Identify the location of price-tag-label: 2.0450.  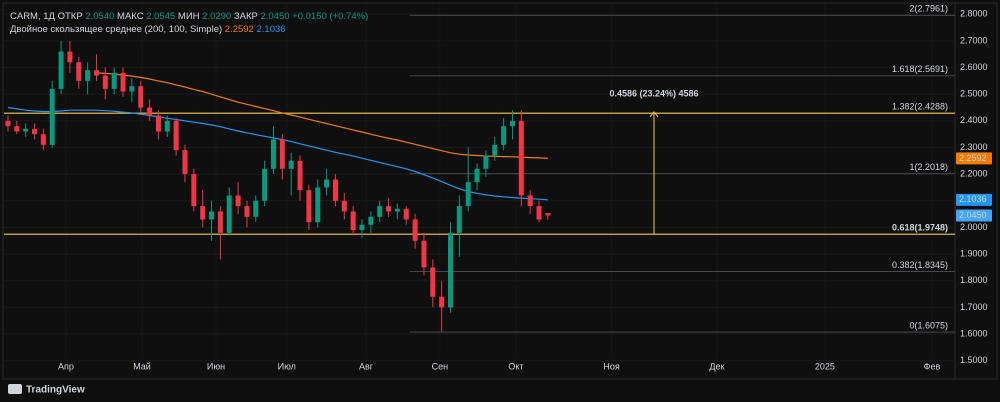
(973, 215).